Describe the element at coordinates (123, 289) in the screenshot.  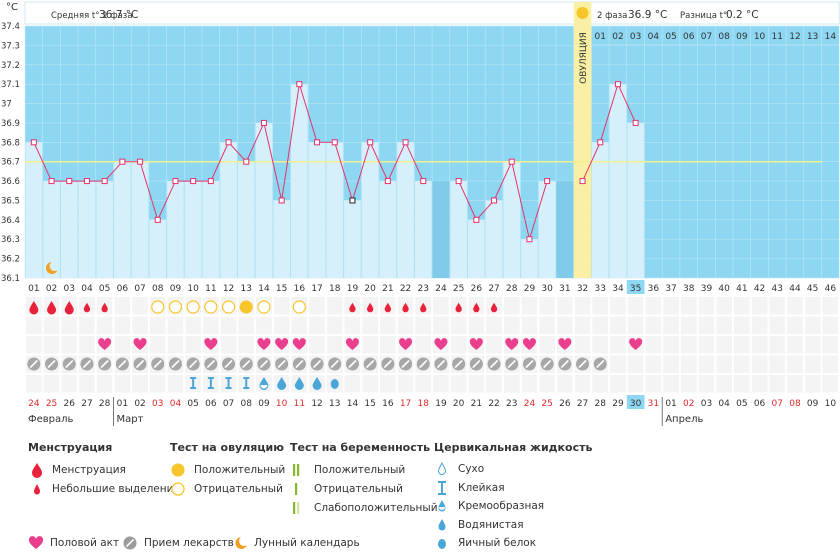
I see `cycle-day-label: 06` at that location.